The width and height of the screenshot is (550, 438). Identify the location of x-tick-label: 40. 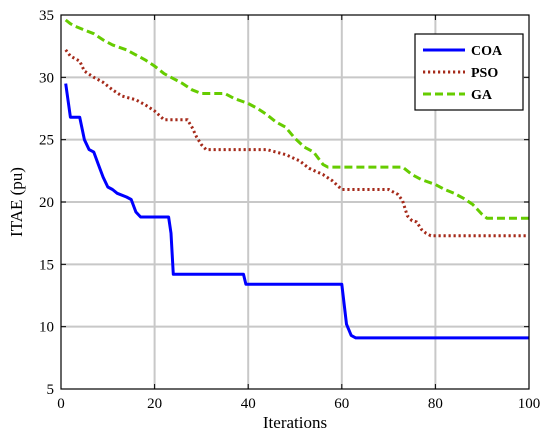
(248, 404).